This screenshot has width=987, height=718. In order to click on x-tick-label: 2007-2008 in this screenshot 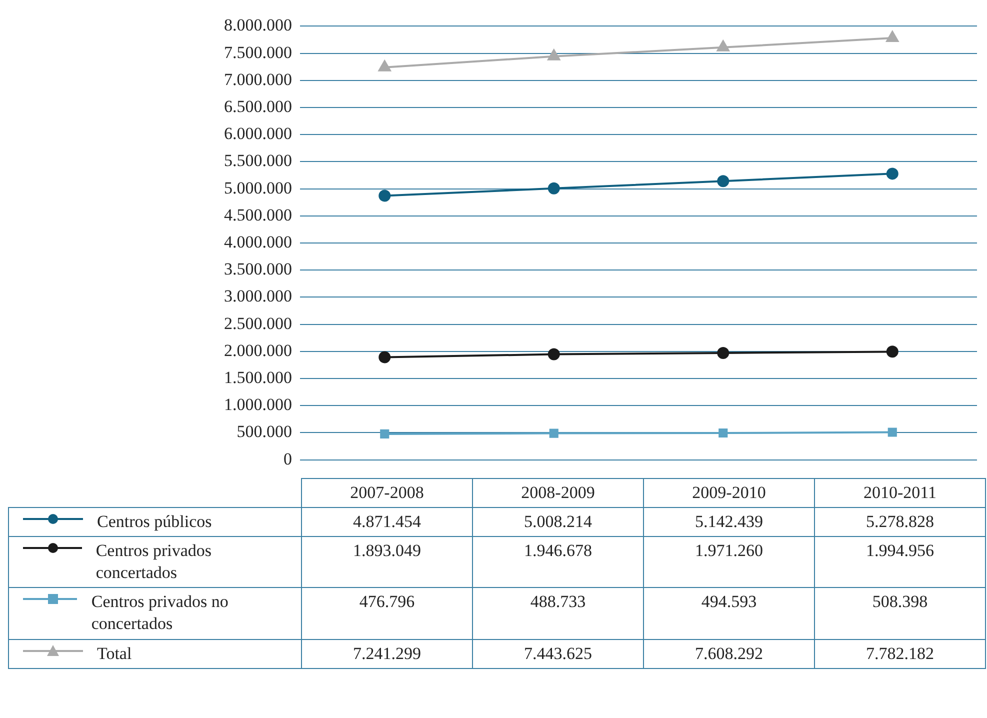, I will do `click(387, 493)`.